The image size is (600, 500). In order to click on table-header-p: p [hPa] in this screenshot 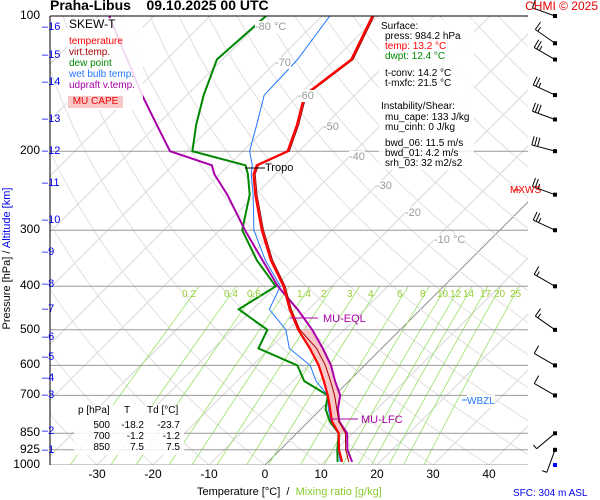, I will do `click(94, 410)`.